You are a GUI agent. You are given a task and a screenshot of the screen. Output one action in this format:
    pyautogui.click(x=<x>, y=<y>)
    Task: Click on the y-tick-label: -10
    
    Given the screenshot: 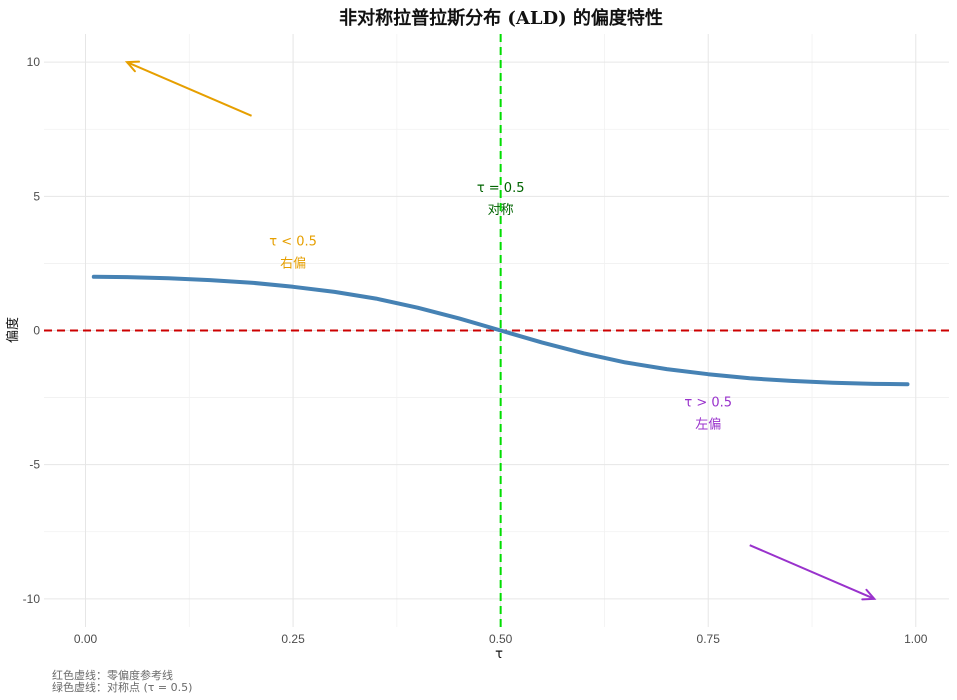 What is the action you would take?
    pyautogui.click(x=32, y=599)
    